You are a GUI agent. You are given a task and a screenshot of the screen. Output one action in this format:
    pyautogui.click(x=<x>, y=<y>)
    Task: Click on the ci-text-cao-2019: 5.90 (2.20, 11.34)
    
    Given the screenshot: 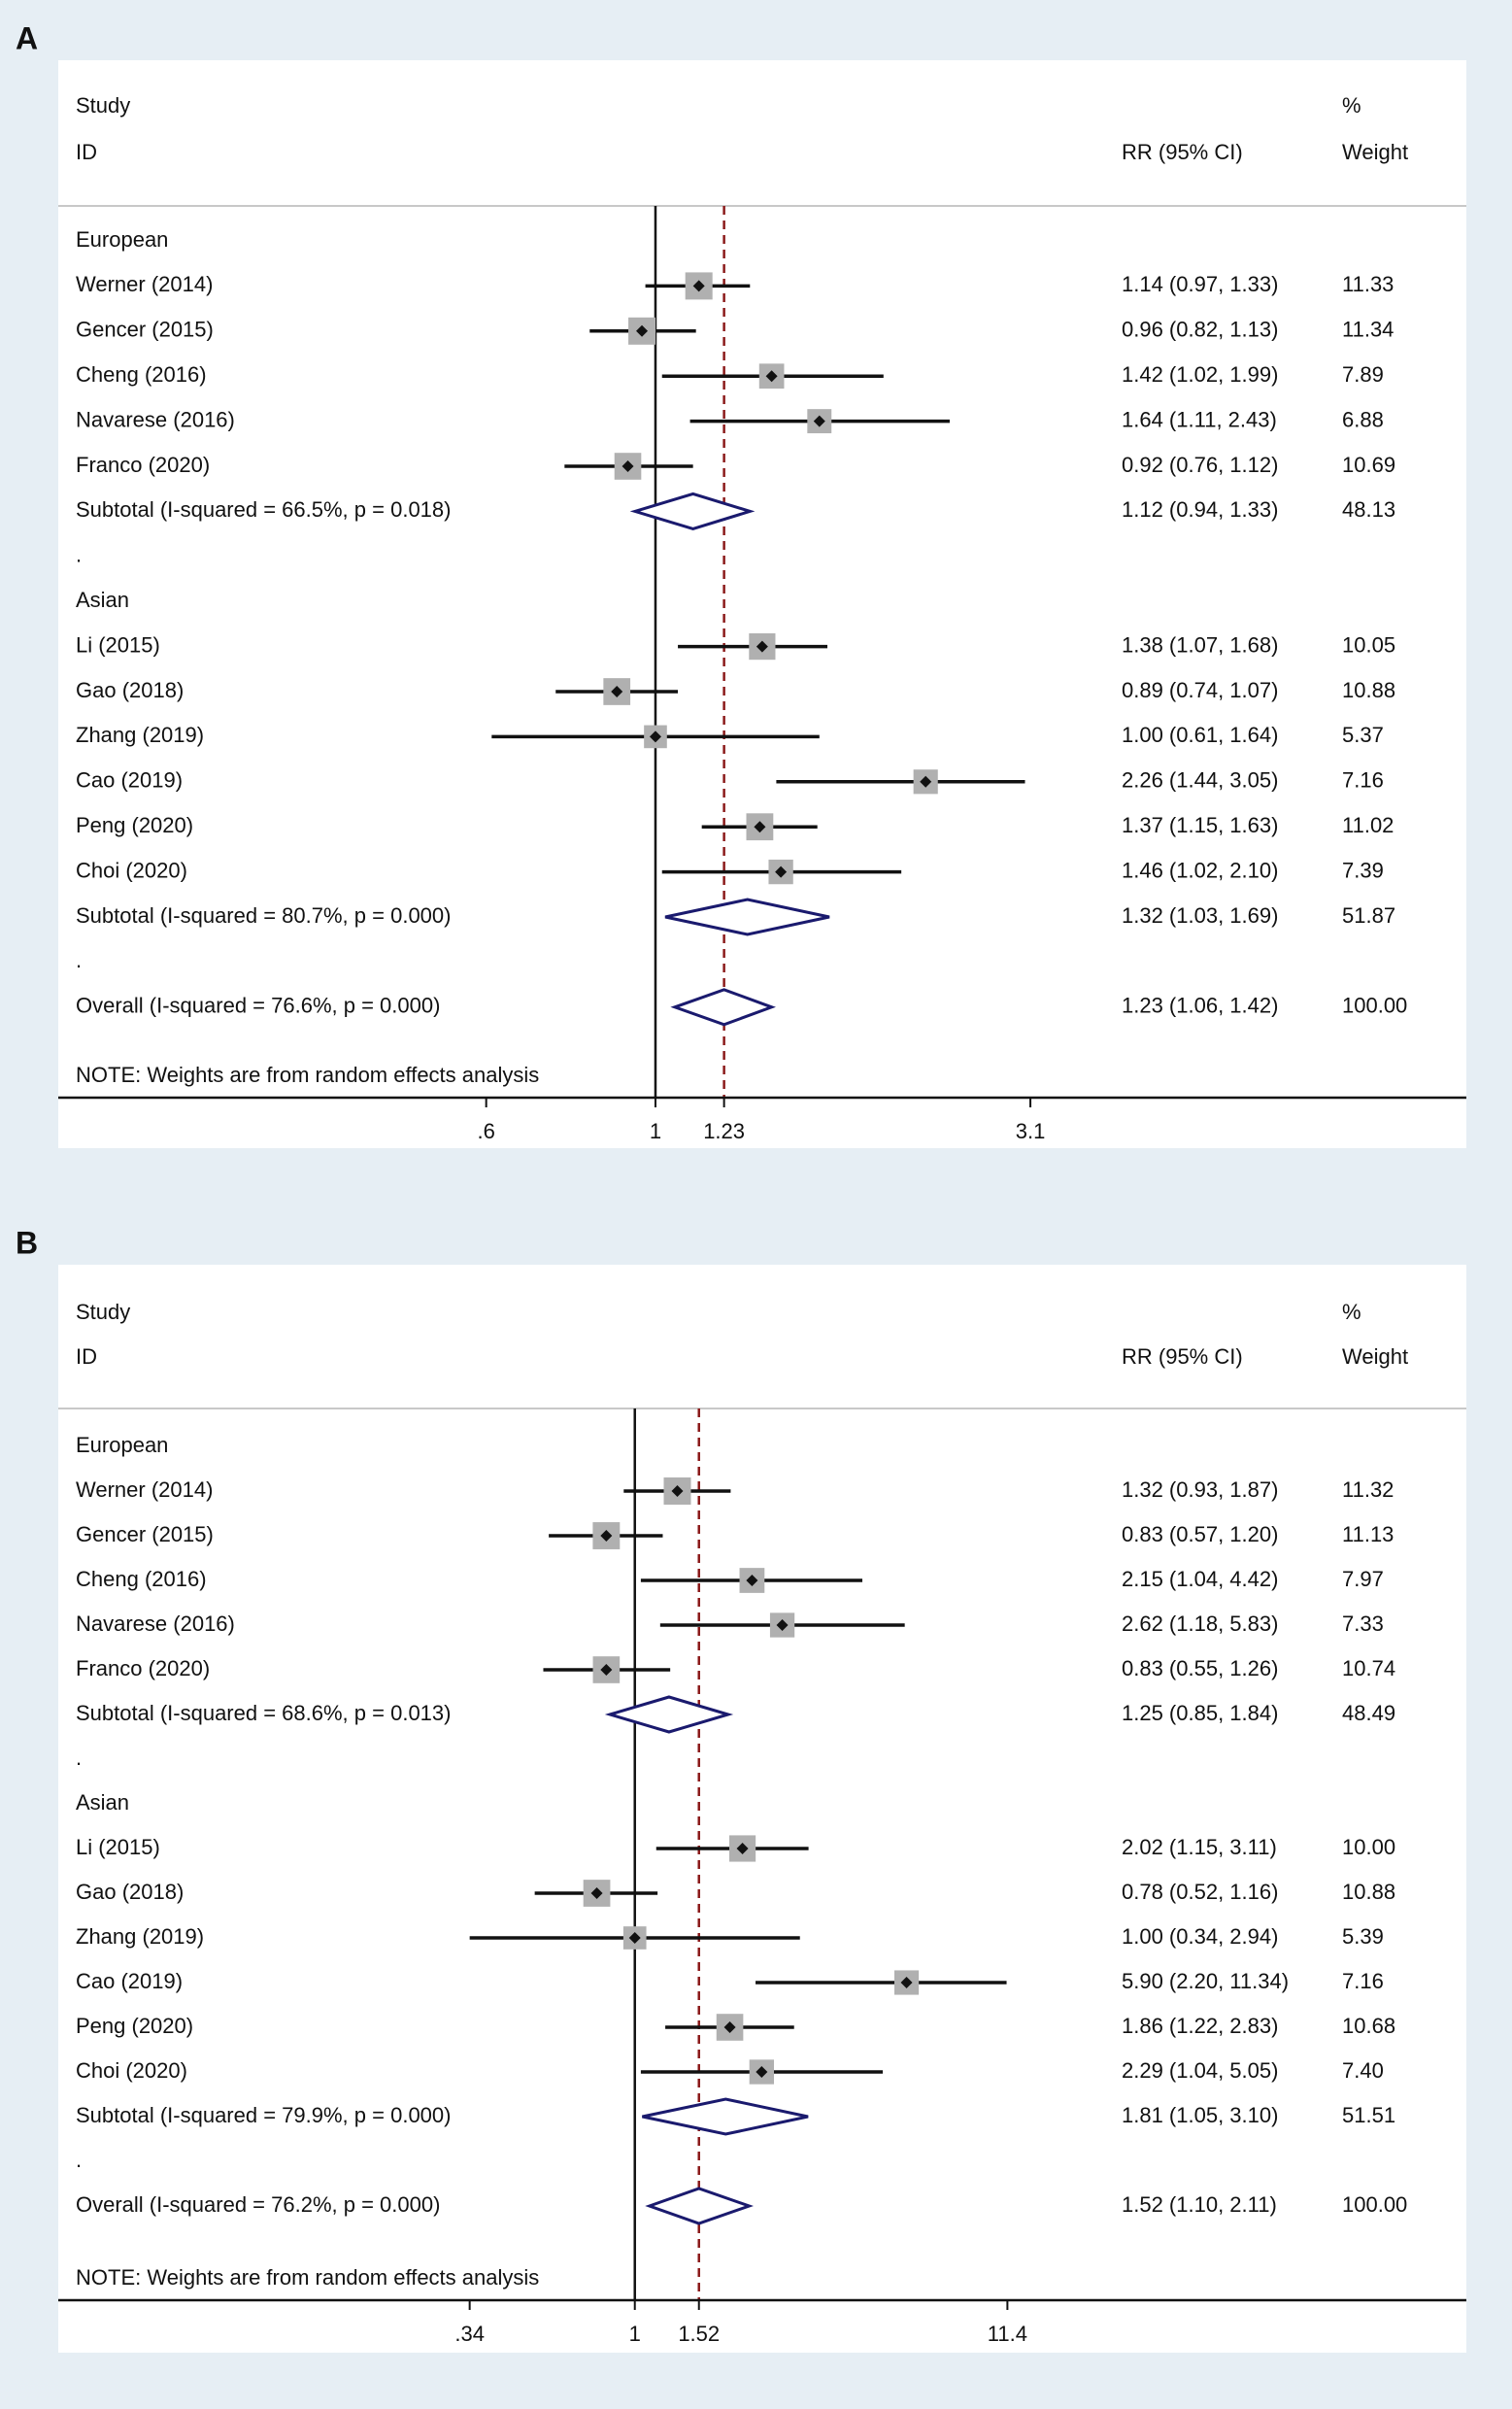 What is the action you would take?
    pyautogui.click(x=1205, y=1981)
    